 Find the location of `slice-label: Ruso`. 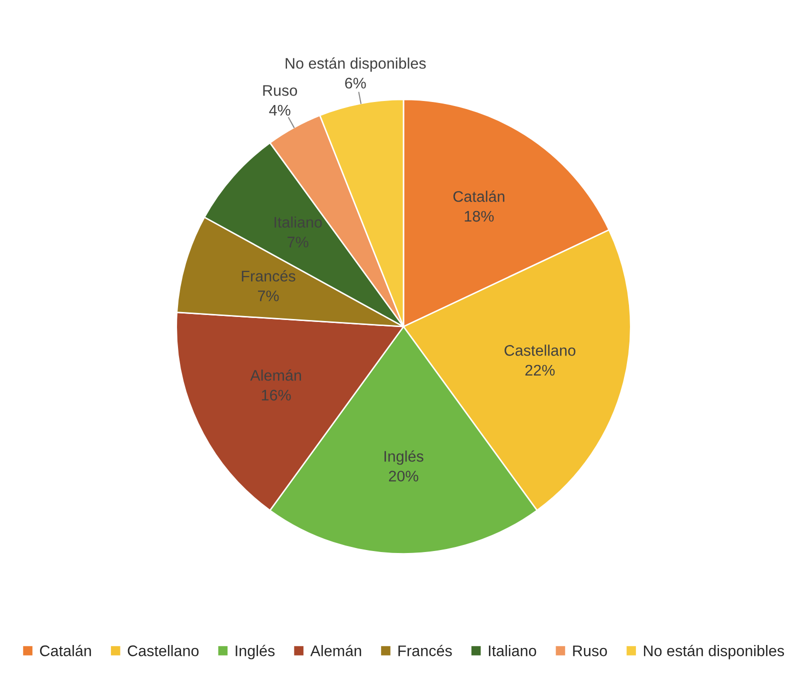

slice-label: Ruso is located at coordinates (280, 90).